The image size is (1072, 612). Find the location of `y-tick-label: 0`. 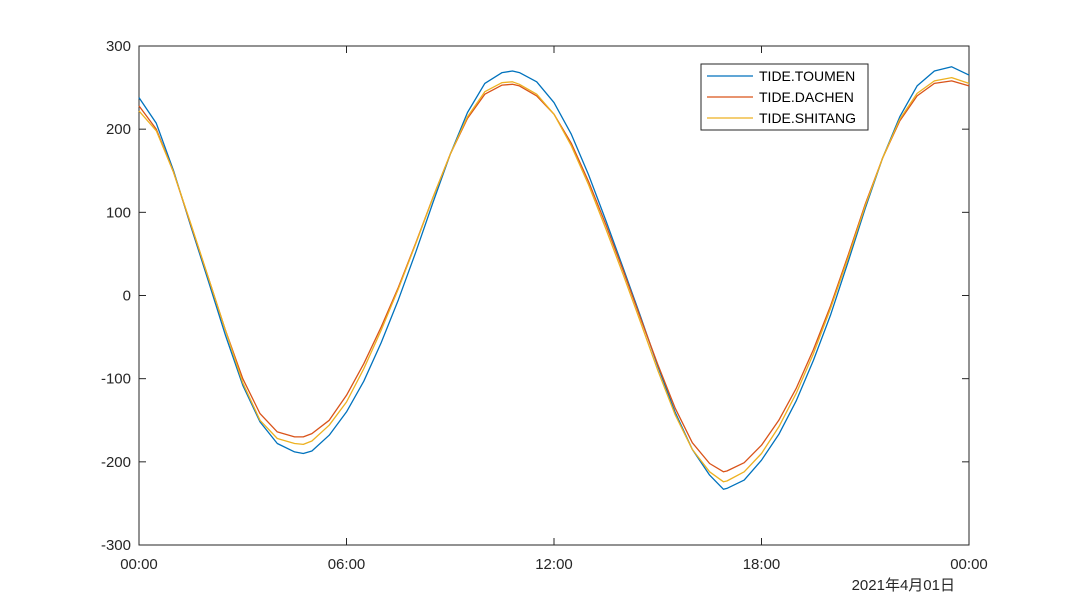

y-tick-label: 0 is located at coordinates (127, 296).